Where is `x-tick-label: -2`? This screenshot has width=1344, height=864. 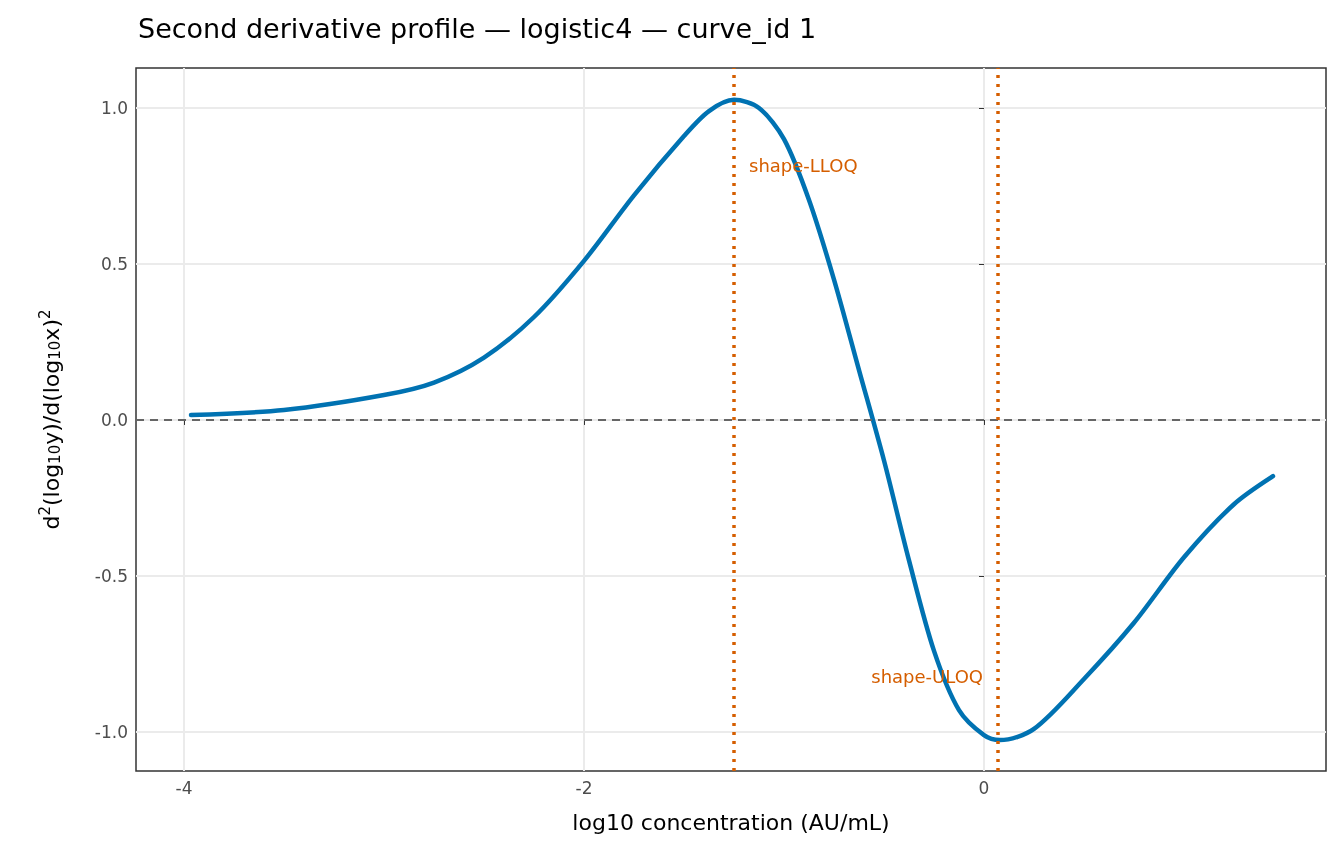 x-tick-label: -2 is located at coordinates (584, 787).